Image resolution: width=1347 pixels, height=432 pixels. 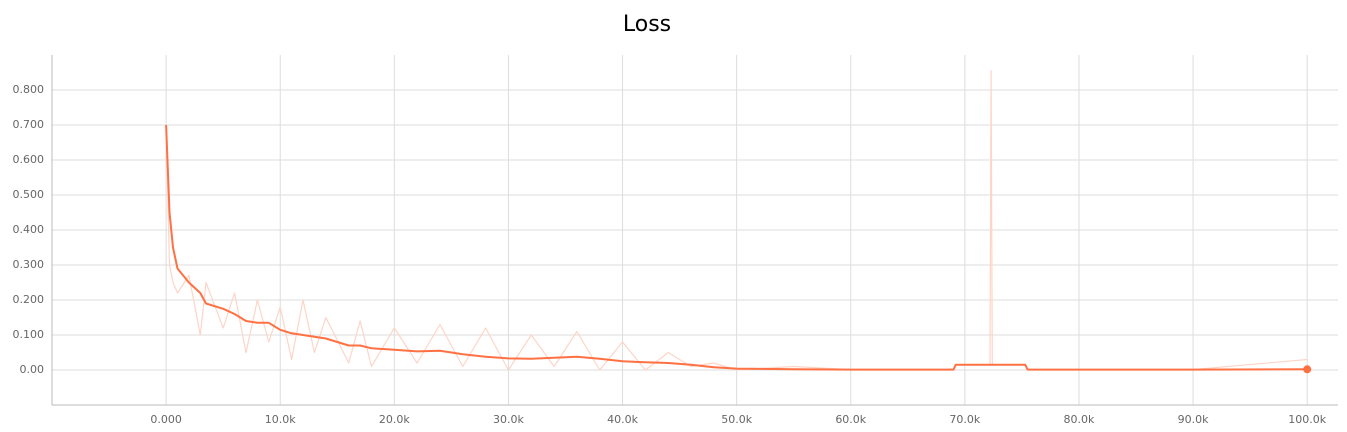 What do you see at coordinates (29, 264) in the screenshot?
I see `y-tick-label: 0.300` at bounding box center [29, 264].